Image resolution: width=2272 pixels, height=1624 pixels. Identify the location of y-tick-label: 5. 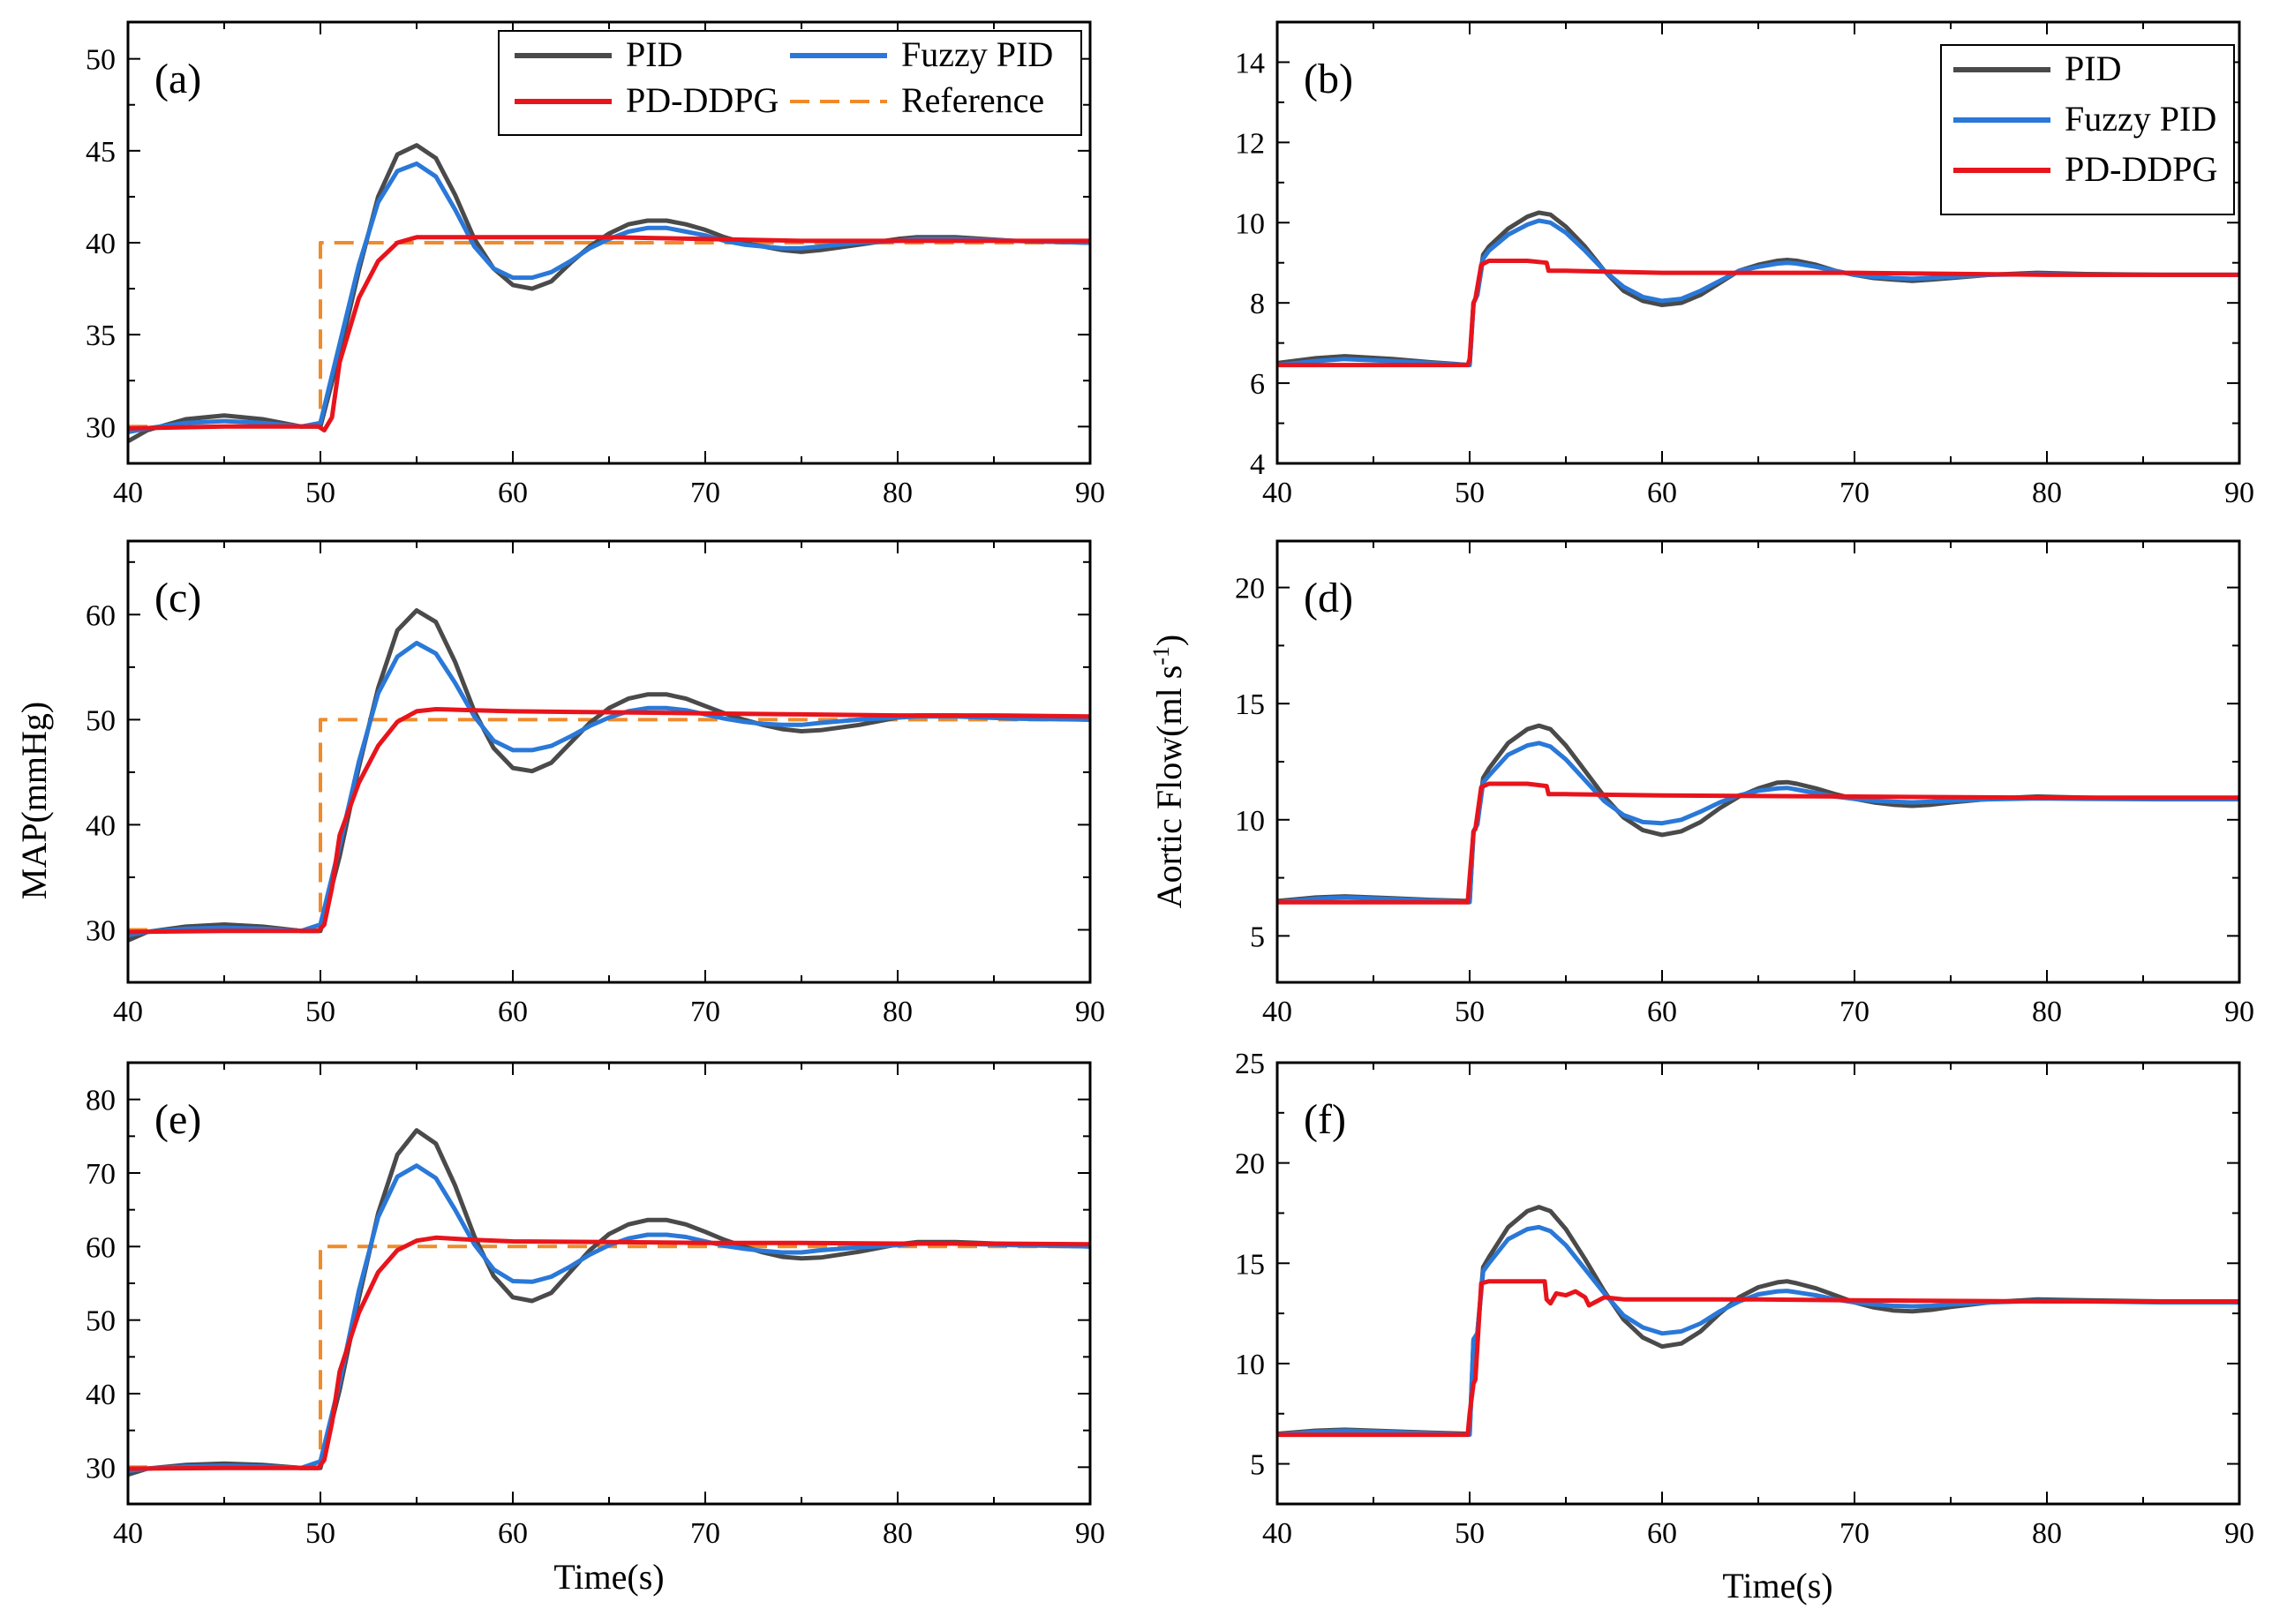
(1257, 1465).